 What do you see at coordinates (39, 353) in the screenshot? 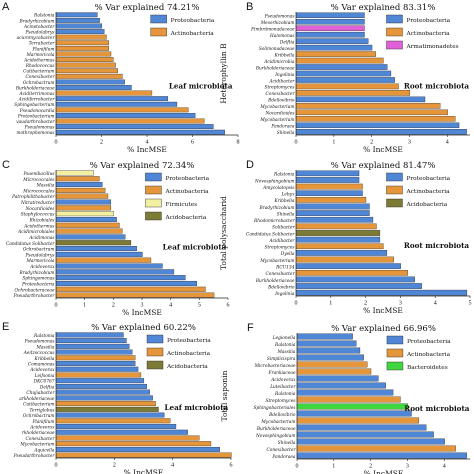
I see `category-label: Aeitzoccoccus` at bounding box center [39, 353].